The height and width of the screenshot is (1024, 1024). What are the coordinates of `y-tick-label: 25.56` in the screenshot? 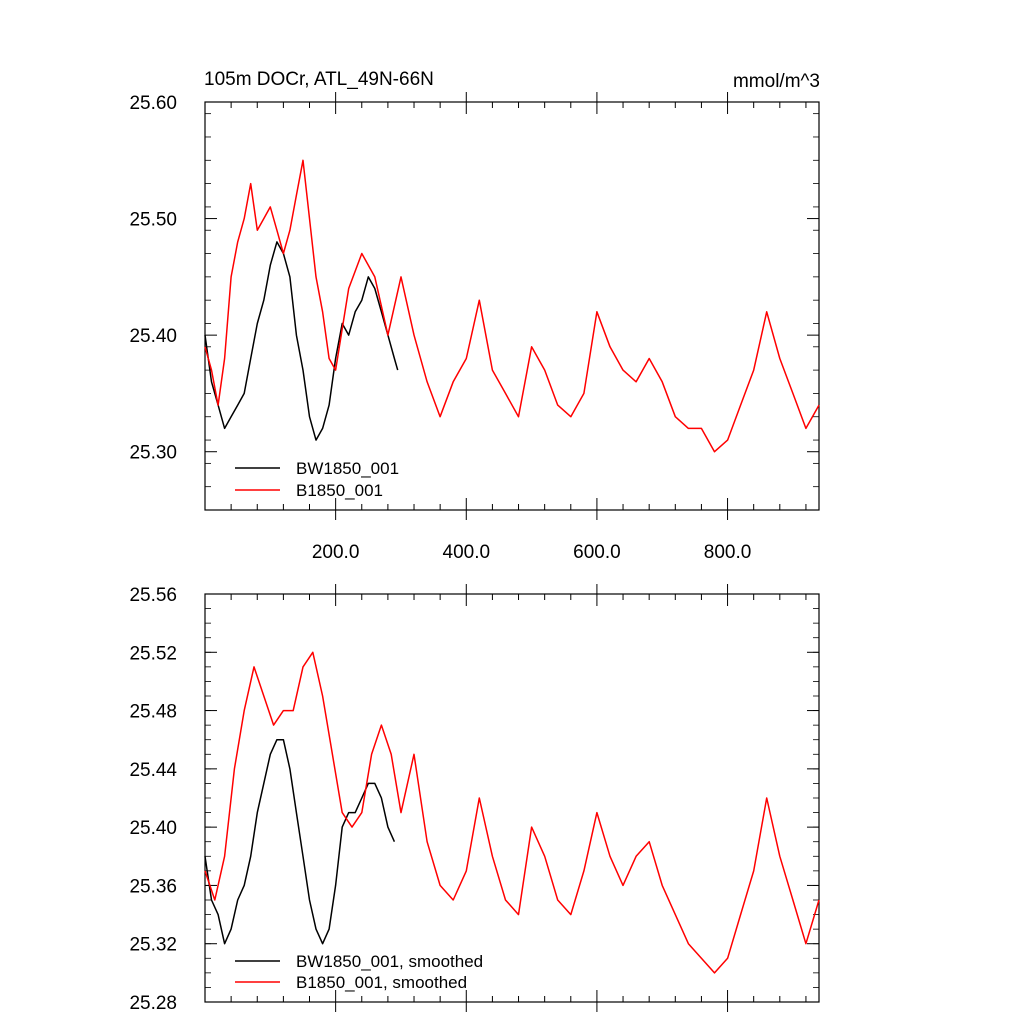 It's located at (153, 595).